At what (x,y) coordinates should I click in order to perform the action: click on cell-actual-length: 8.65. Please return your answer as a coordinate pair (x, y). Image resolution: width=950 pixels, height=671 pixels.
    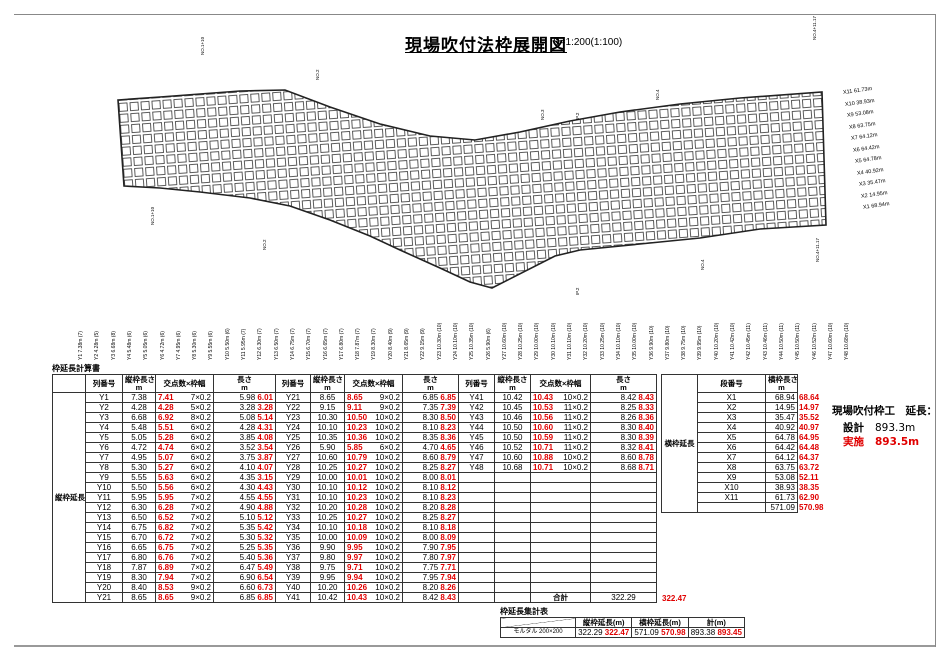
    Looking at the image, I should click on (355, 397).